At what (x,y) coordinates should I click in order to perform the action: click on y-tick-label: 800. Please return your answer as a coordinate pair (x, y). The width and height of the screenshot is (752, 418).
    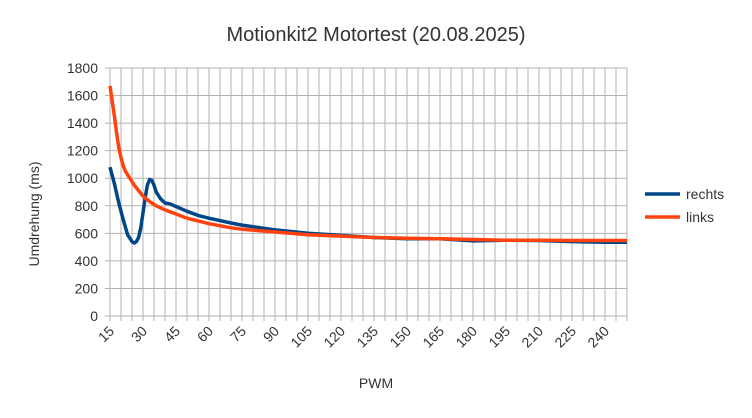
    Looking at the image, I should click on (87, 206).